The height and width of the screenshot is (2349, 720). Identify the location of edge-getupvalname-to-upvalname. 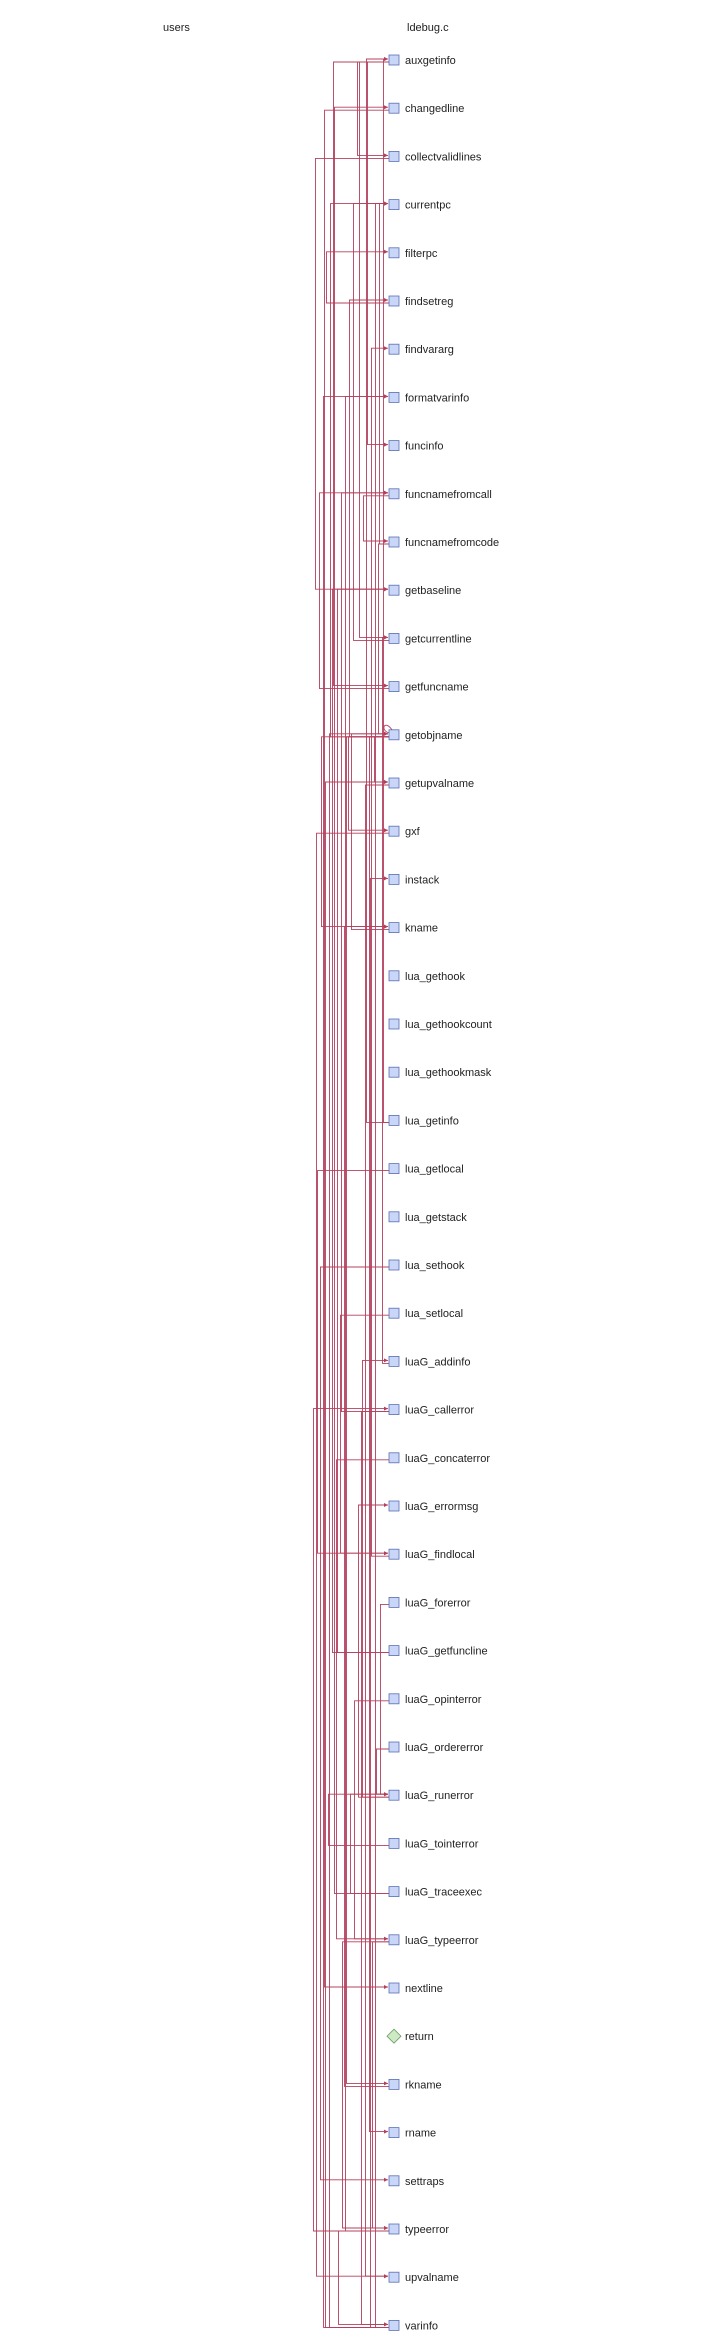
(377, 1531).